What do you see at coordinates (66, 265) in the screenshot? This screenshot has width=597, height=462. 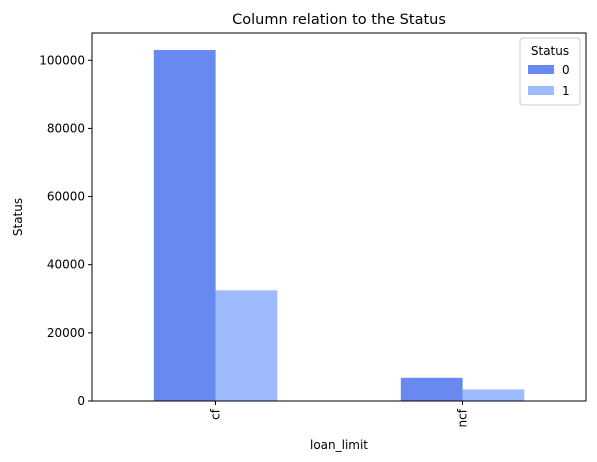 I see `y-tick-label: 40000` at bounding box center [66, 265].